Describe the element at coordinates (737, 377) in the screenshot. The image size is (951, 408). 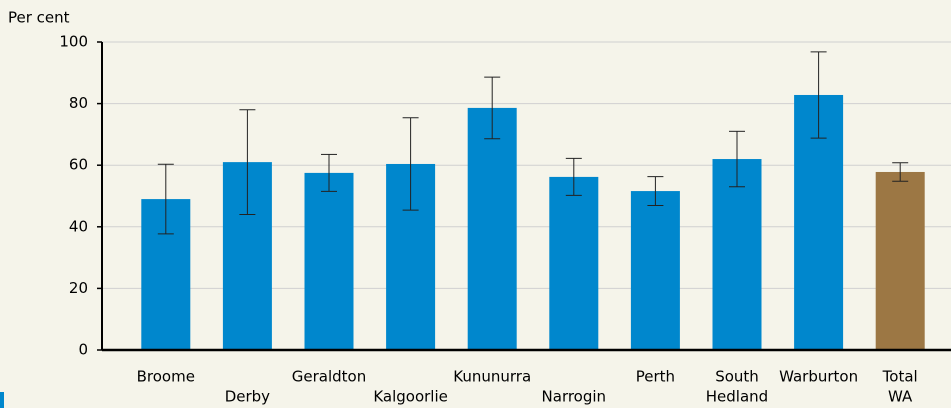
I see `x-tick-label: South` at that location.